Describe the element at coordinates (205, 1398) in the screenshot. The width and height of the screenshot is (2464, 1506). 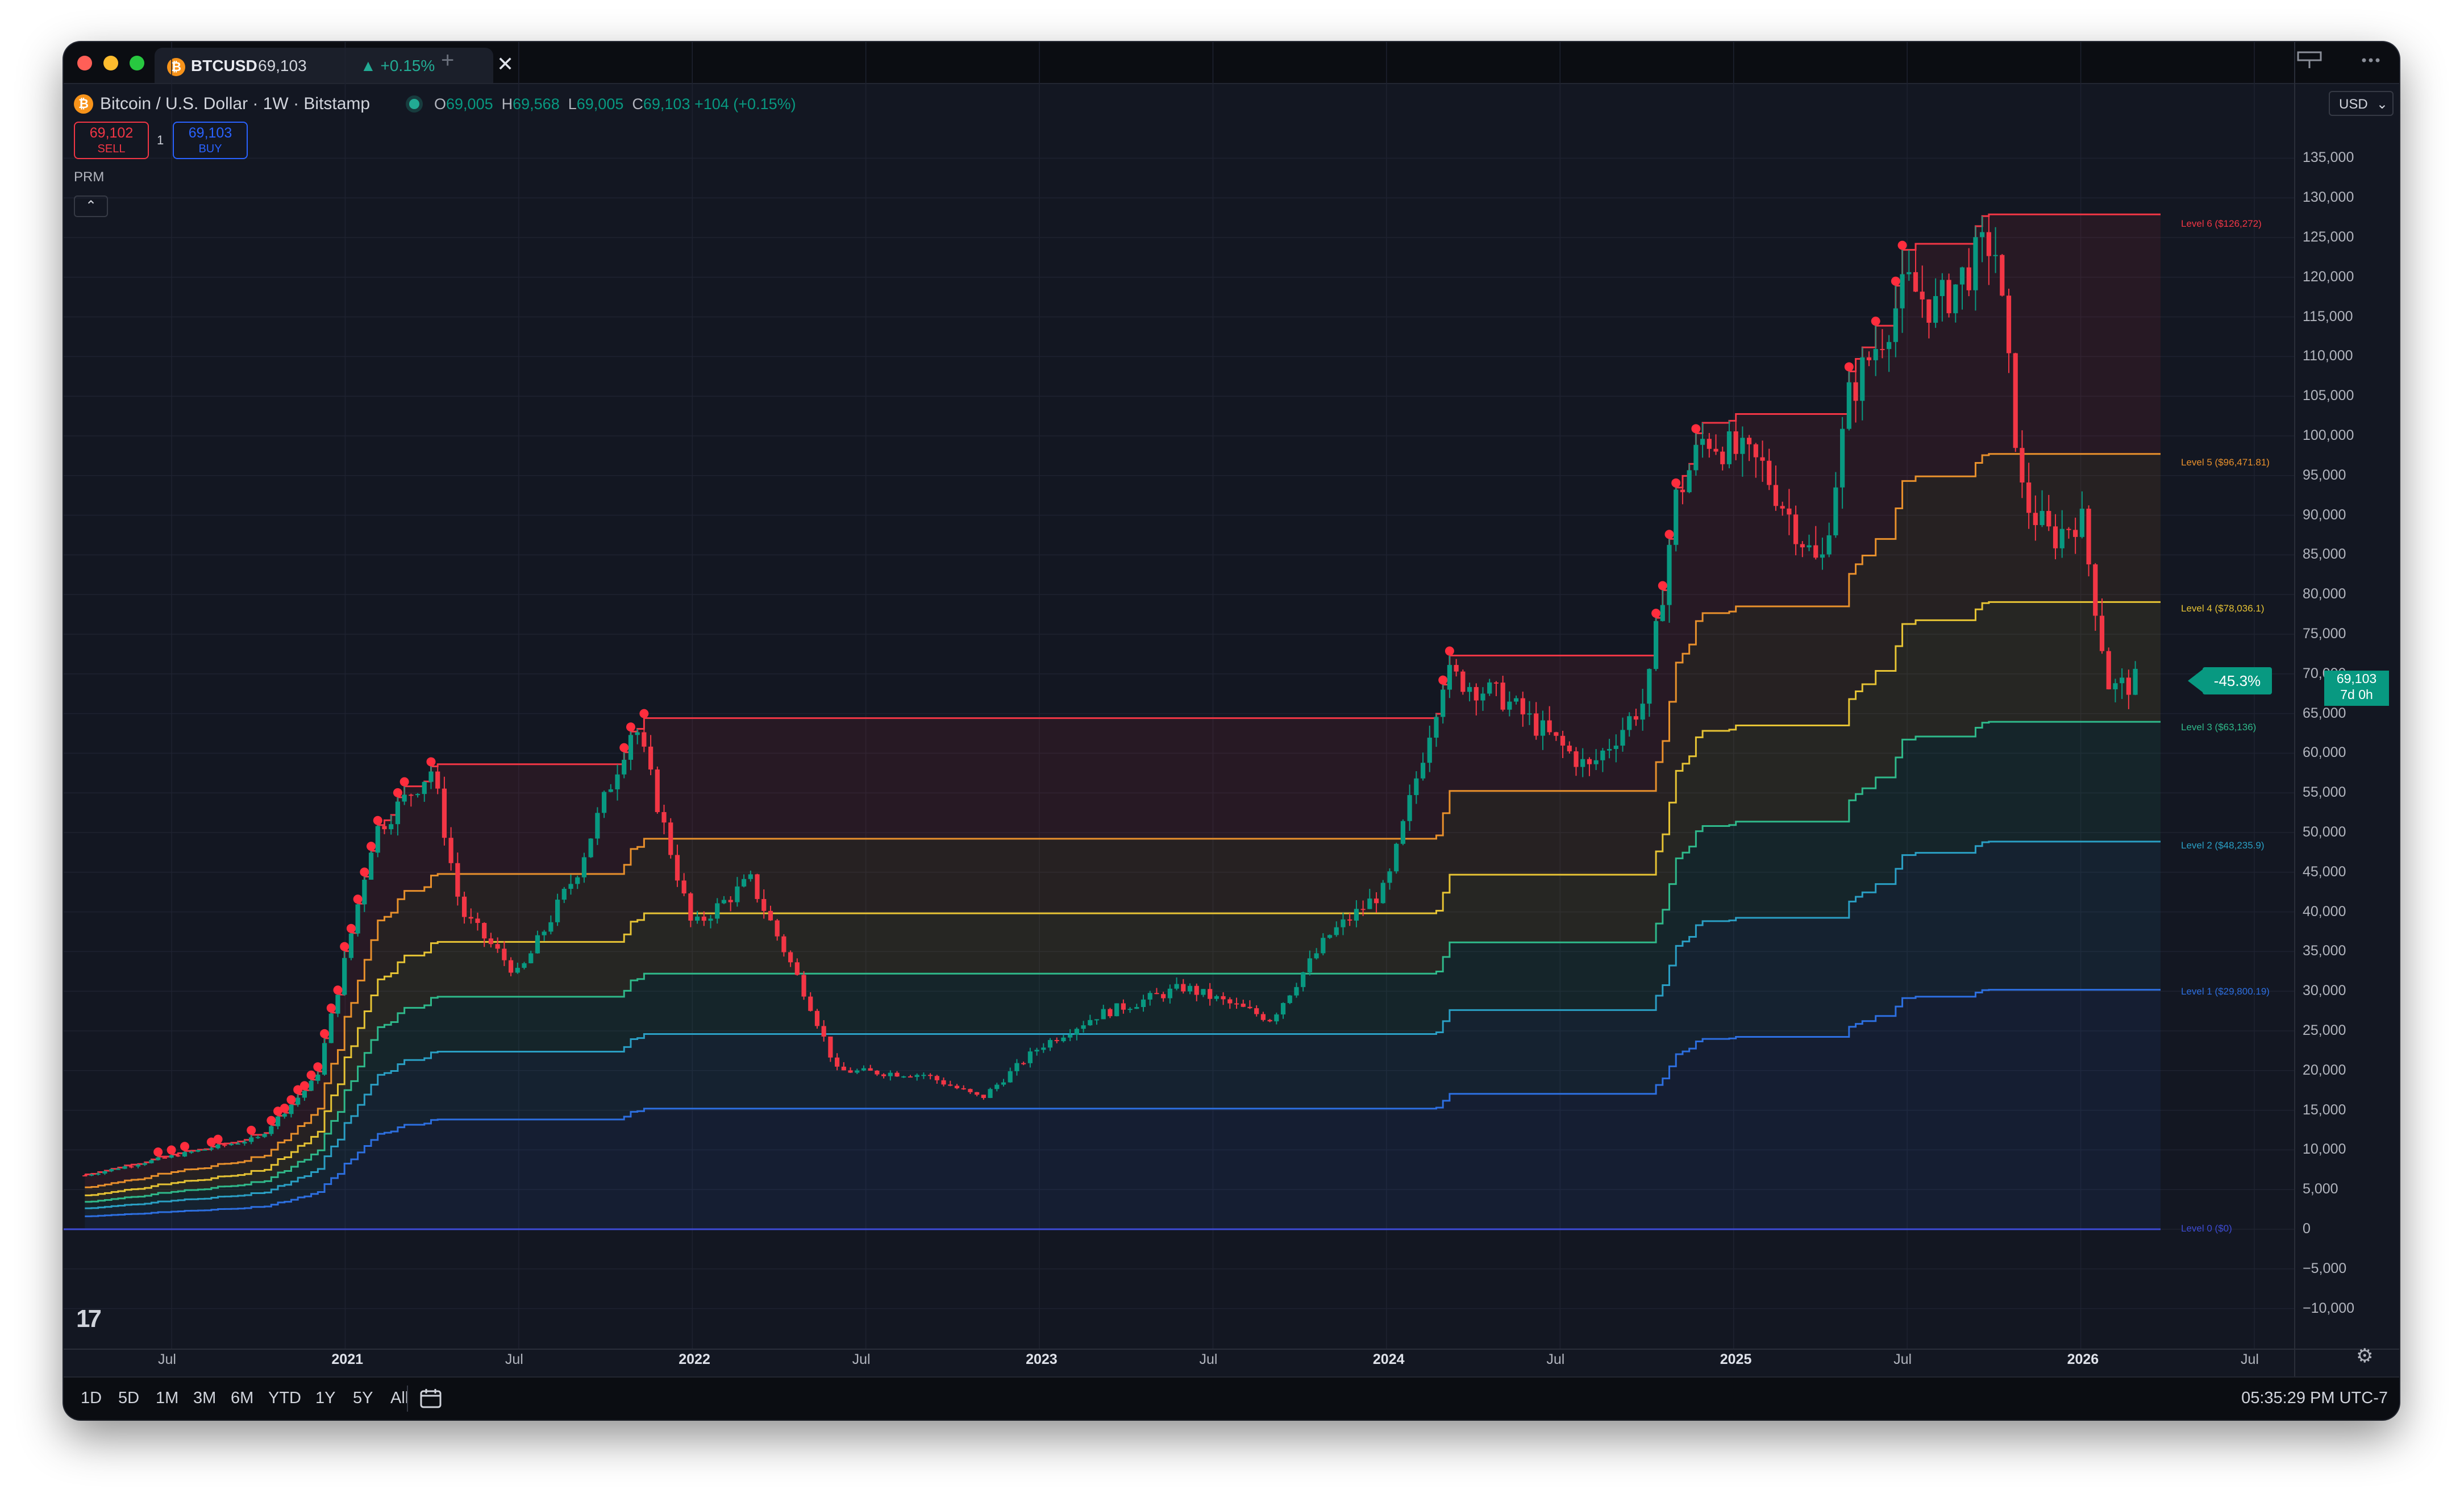
I see `range-button-3m: 3M` at that location.